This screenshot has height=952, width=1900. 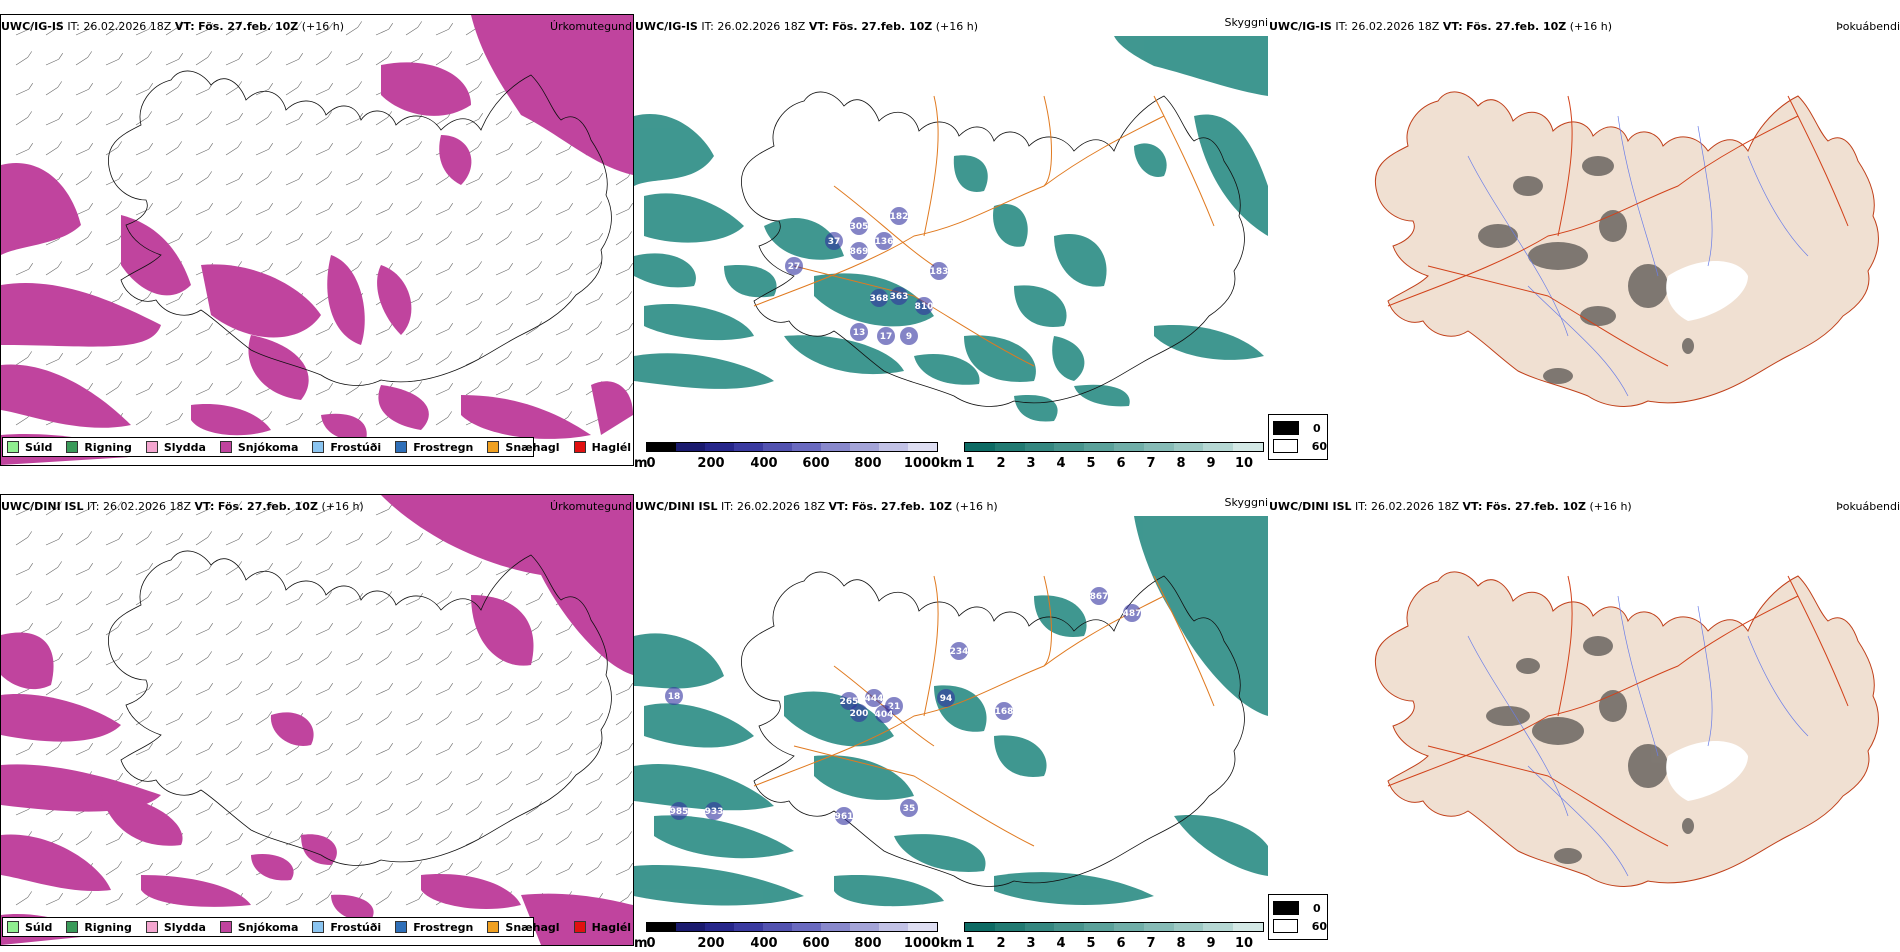 What do you see at coordinates (993, 249) in the screenshot?
I see `iceland-outline-vis-top` at bounding box center [993, 249].